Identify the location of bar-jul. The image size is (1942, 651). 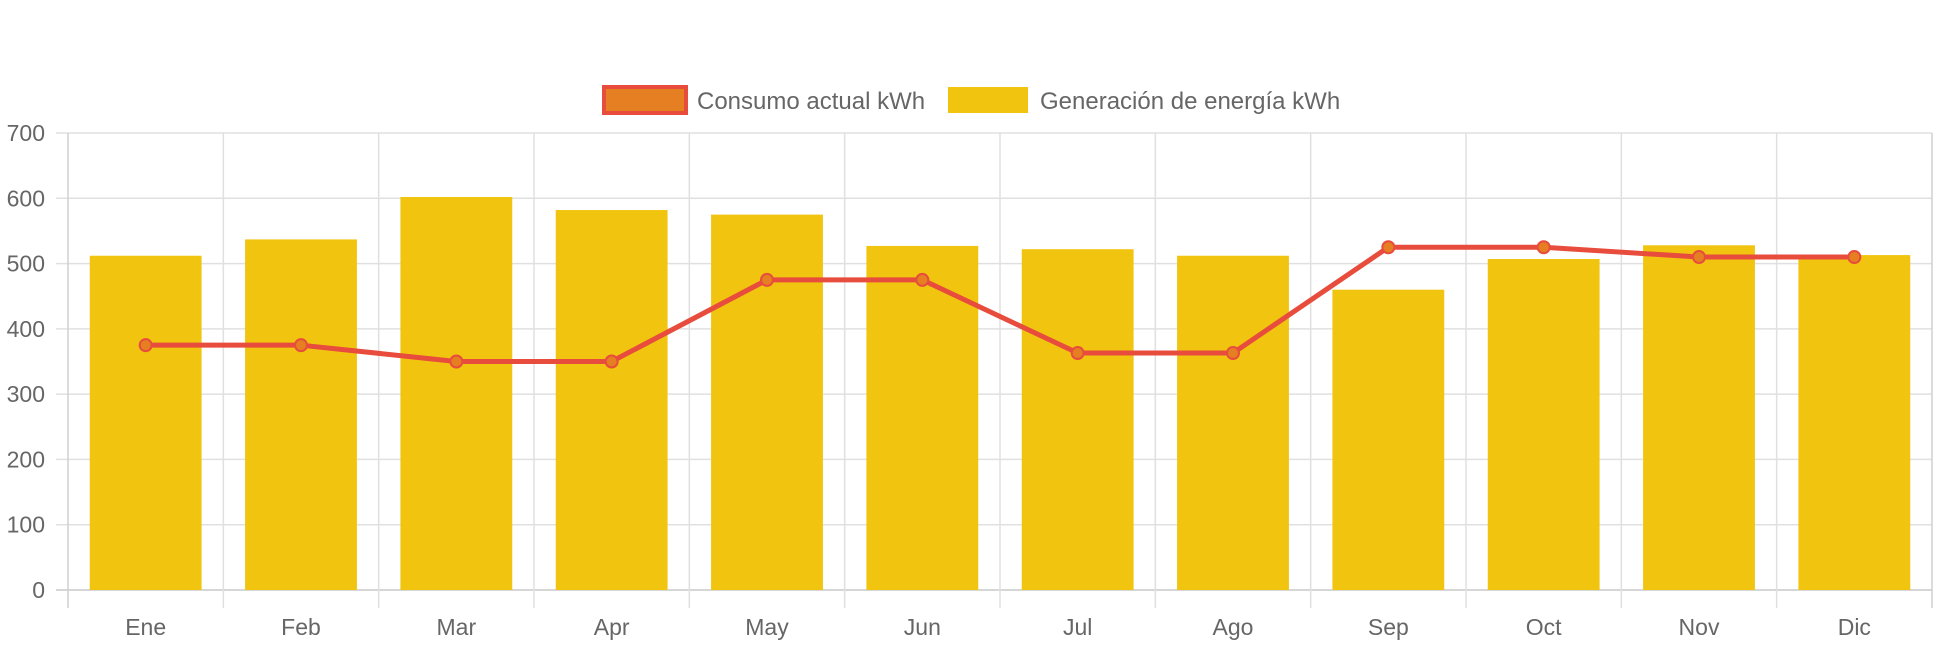
(1077, 420).